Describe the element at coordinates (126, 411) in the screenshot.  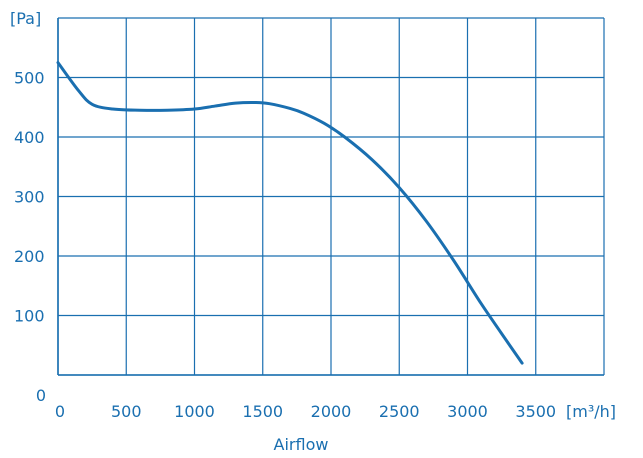
I see `x-tick-label: 500` at that location.